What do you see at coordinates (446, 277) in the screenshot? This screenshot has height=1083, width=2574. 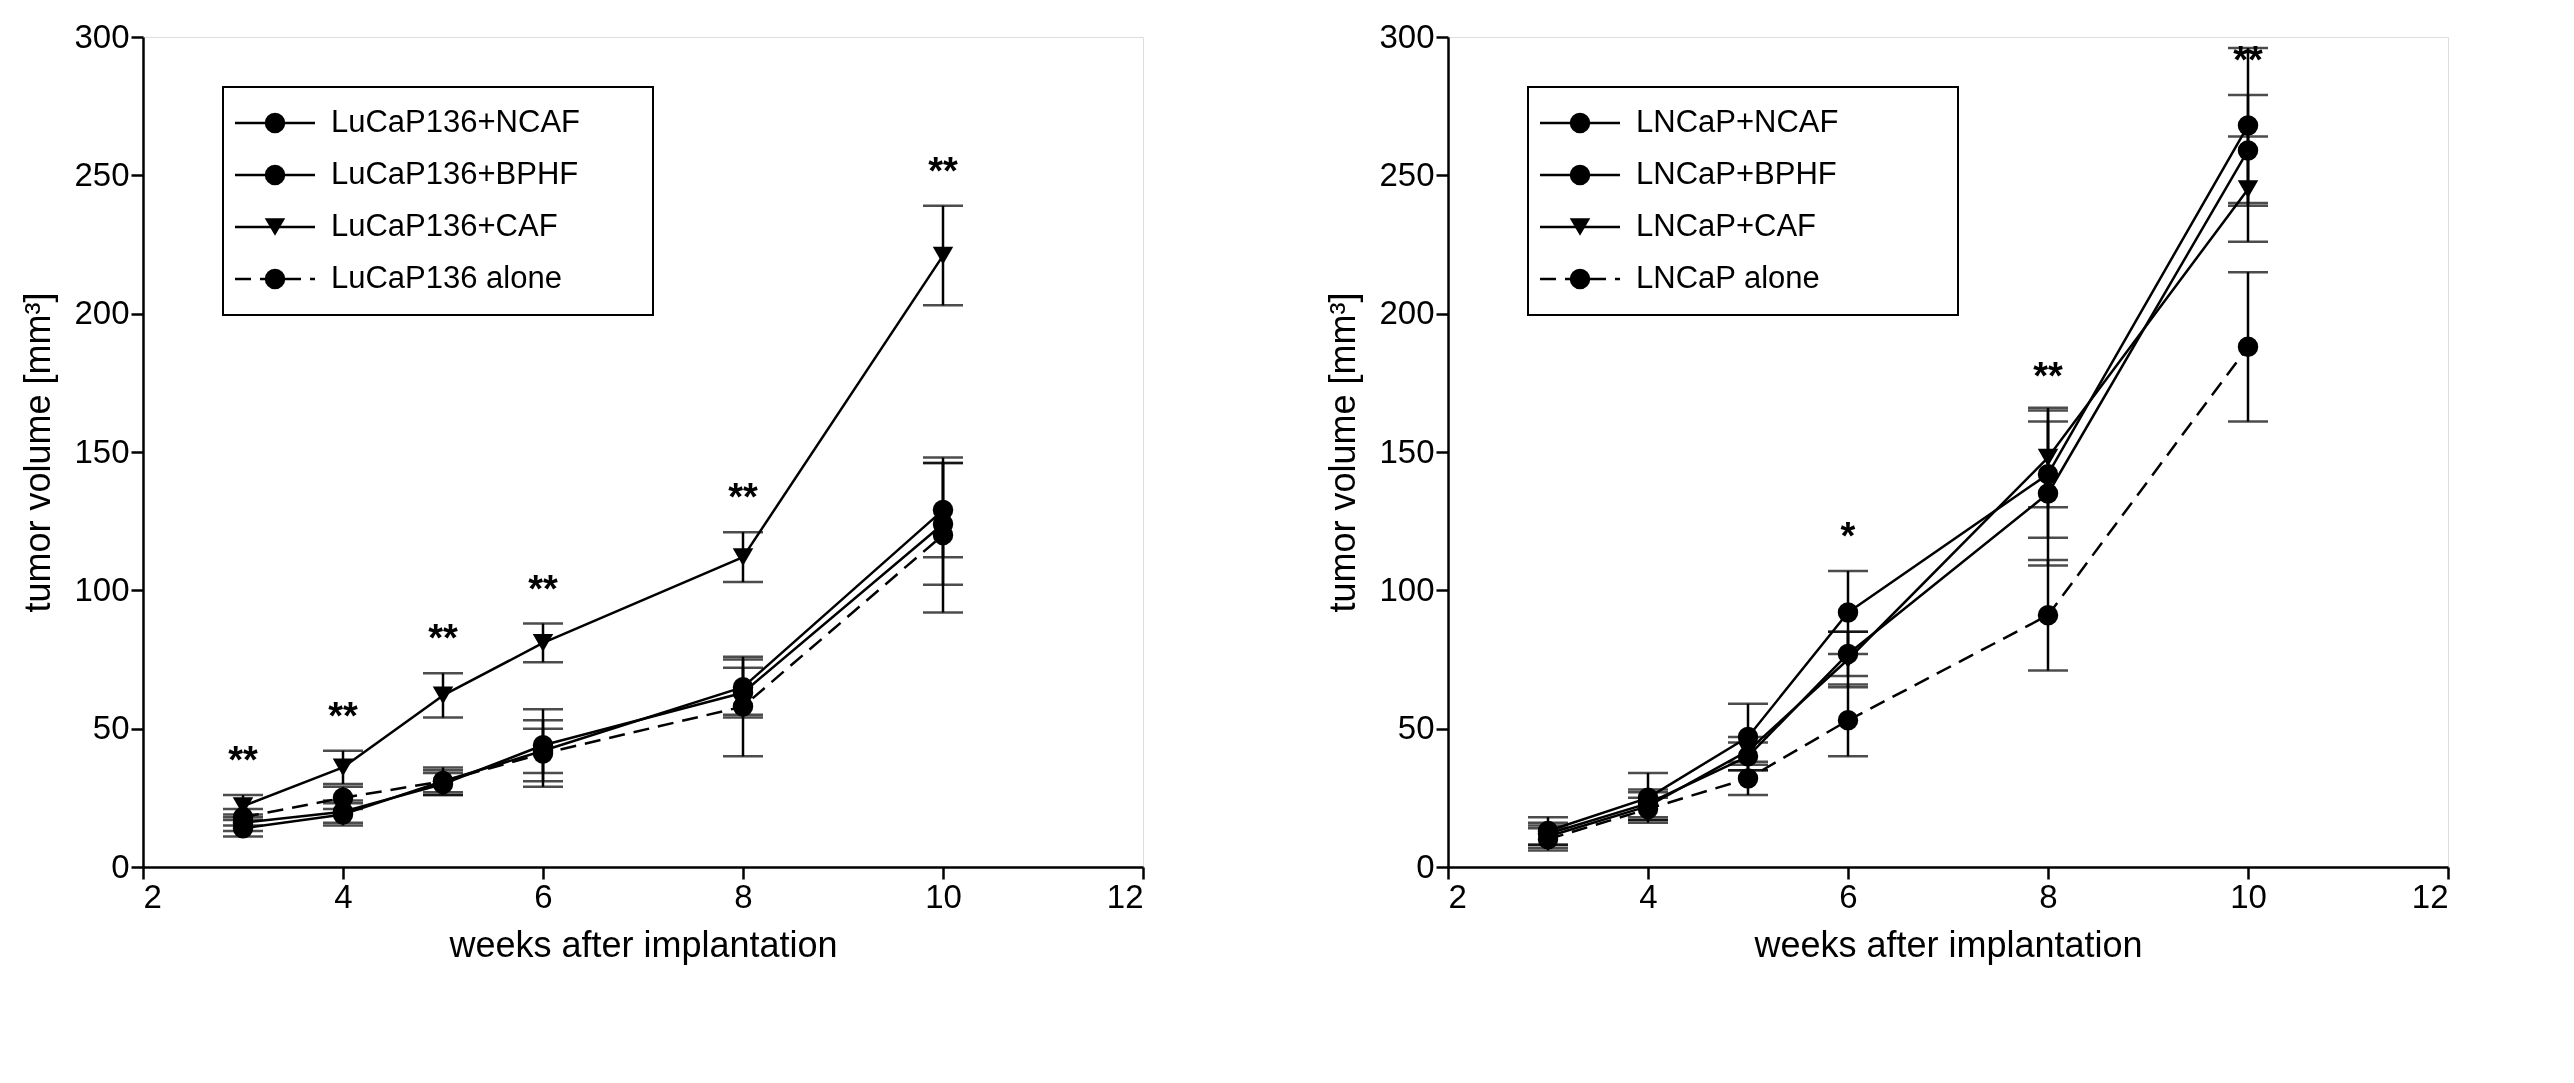 I see `legend-label: LuCaP136 alone` at bounding box center [446, 277].